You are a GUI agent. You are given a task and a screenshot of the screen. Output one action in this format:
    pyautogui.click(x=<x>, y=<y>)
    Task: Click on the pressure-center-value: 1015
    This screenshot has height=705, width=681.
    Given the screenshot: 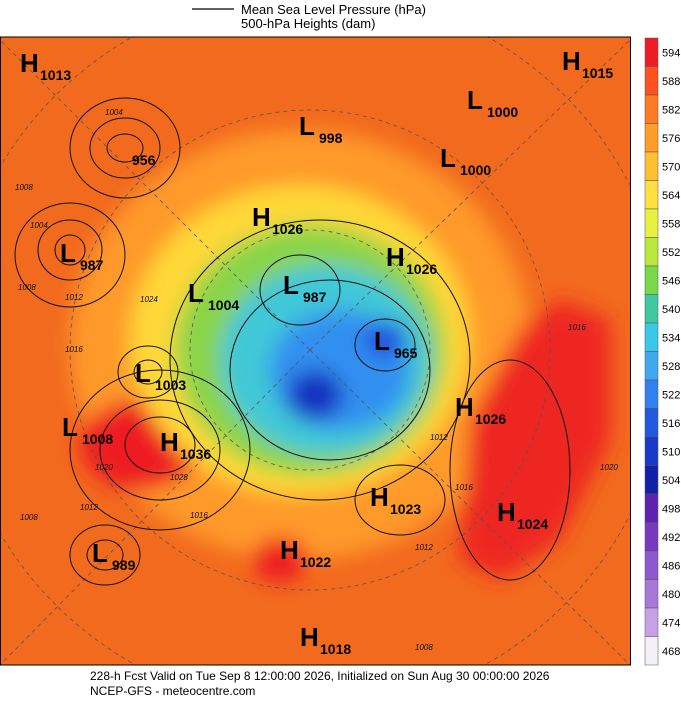 What is the action you would take?
    pyautogui.click(x=597, y=73)
    